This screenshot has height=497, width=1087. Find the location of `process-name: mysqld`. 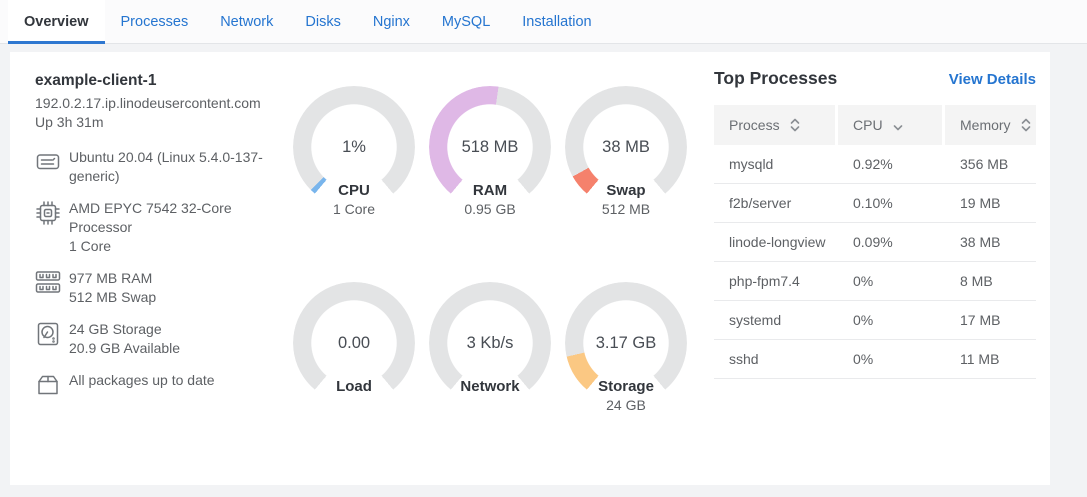

process-name: mysqld is located at coordinates (751, 164).